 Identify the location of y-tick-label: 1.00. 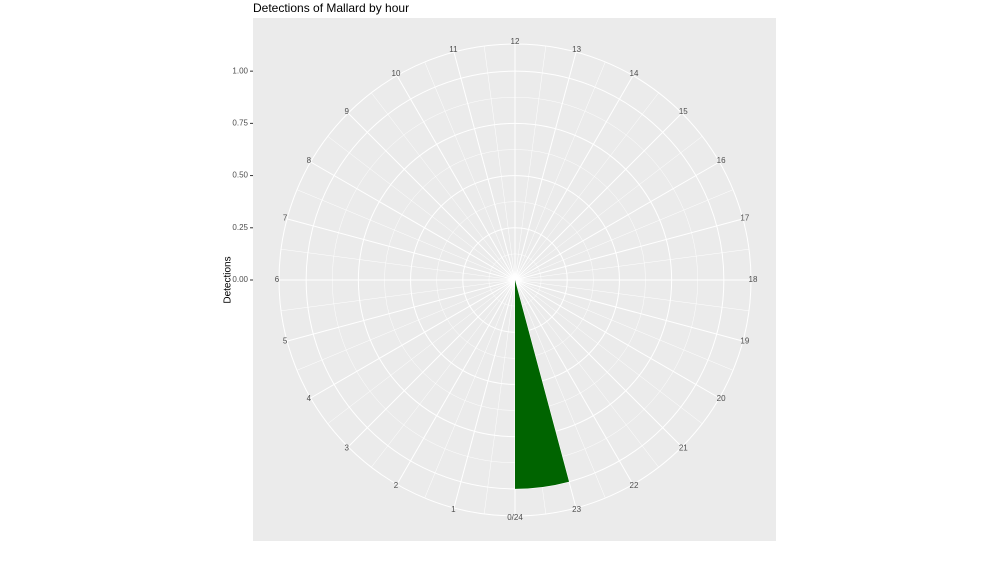
(240, 70).